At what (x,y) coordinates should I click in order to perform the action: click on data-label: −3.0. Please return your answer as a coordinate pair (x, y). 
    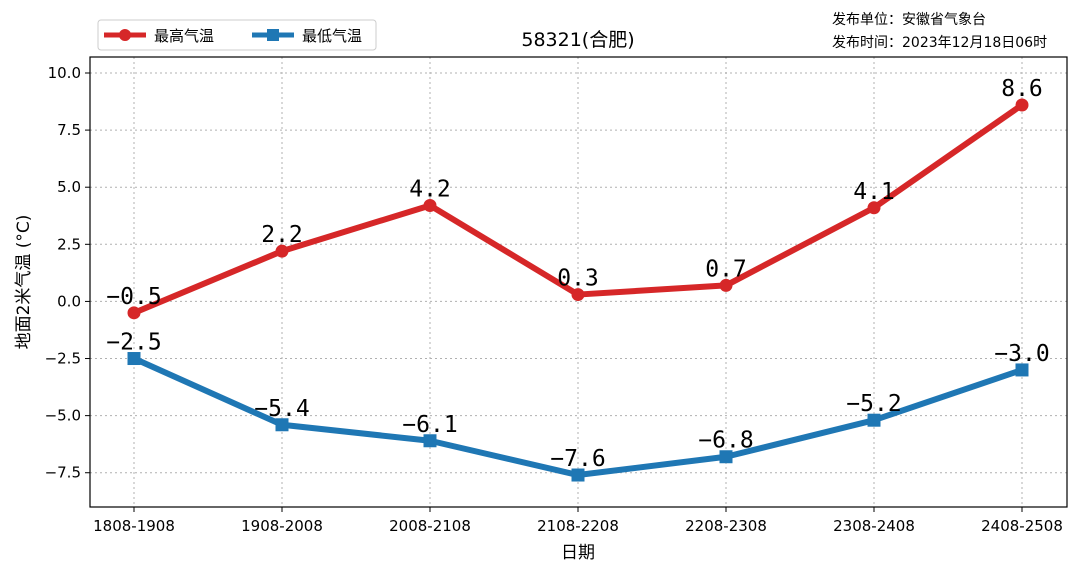
    Looking at the image, I should click on (1021, 354).